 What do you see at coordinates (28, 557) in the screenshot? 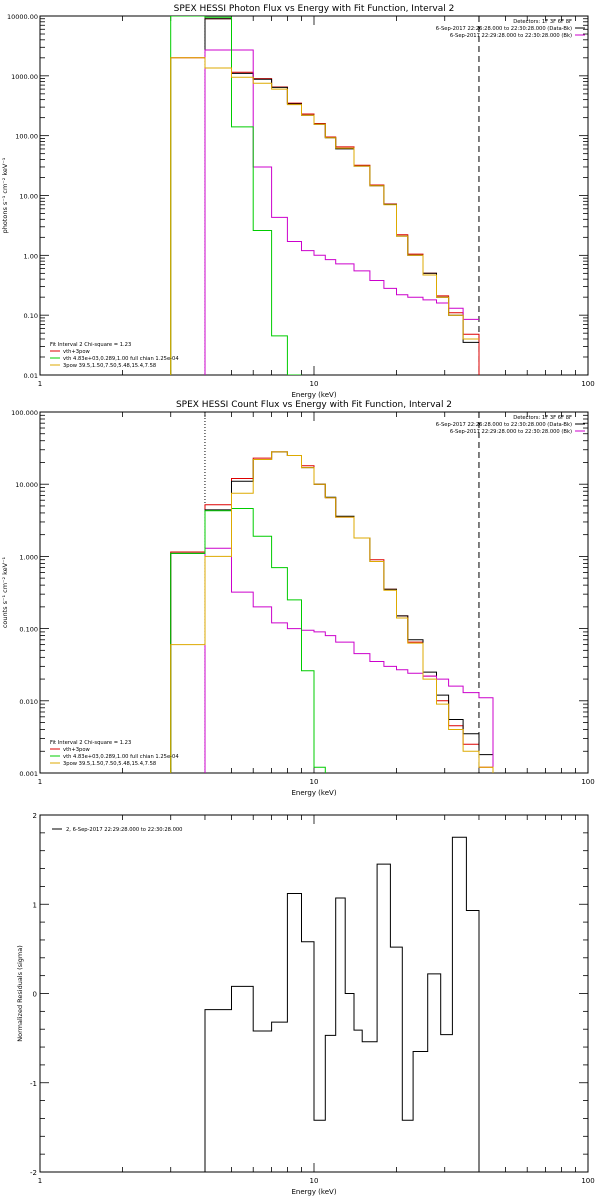
I see `y-tick-label: 1.000` at bounding box center [28, 557].